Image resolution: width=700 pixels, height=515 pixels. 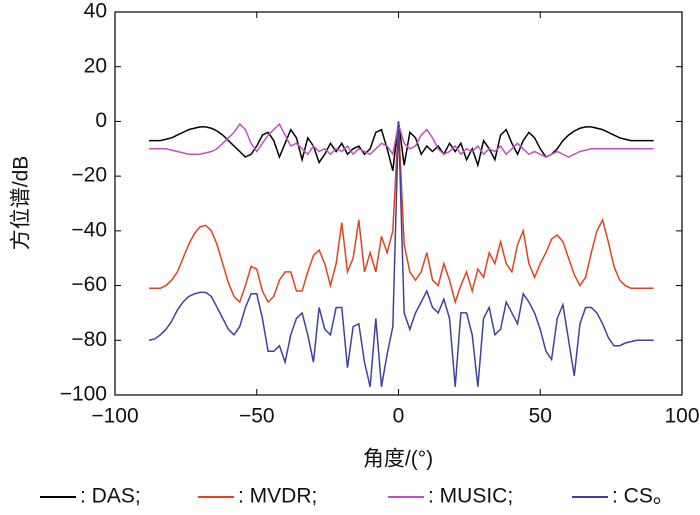 What do you see at coordinates (643, 496) in the screenshot?
I see `legend-label: : CS。` at bounding box center [643, 496].